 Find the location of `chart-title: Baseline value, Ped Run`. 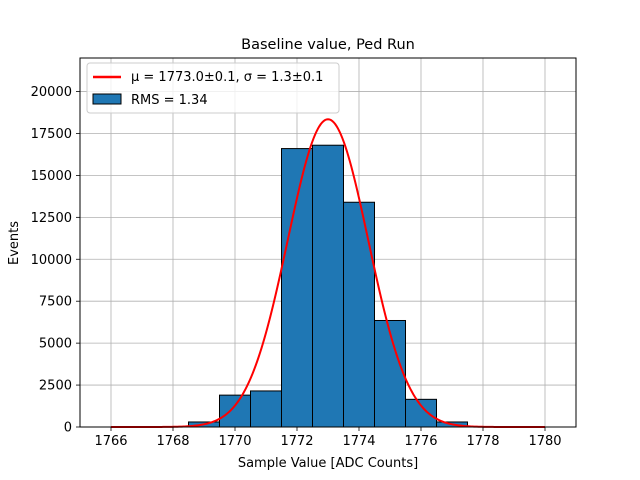

chart-title: Baseline value, Ped Run is located at coordinates (328, 45).